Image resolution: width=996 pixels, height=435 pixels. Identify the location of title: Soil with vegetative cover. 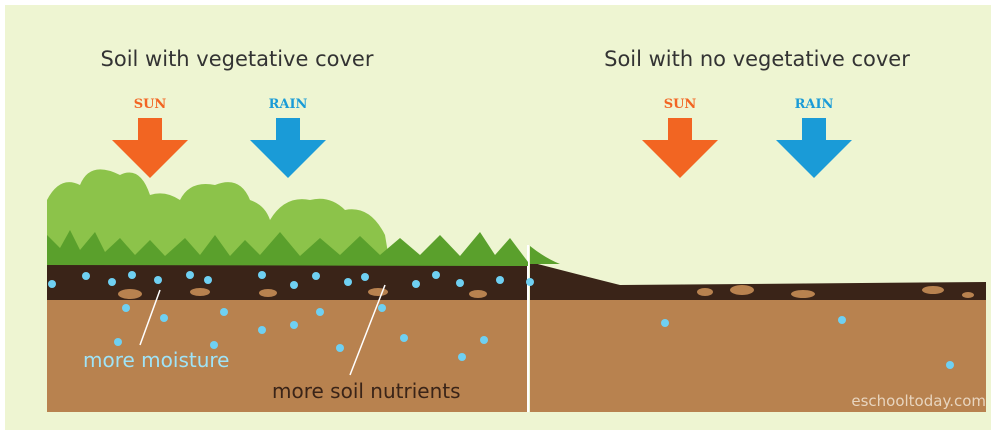
(237, 59).